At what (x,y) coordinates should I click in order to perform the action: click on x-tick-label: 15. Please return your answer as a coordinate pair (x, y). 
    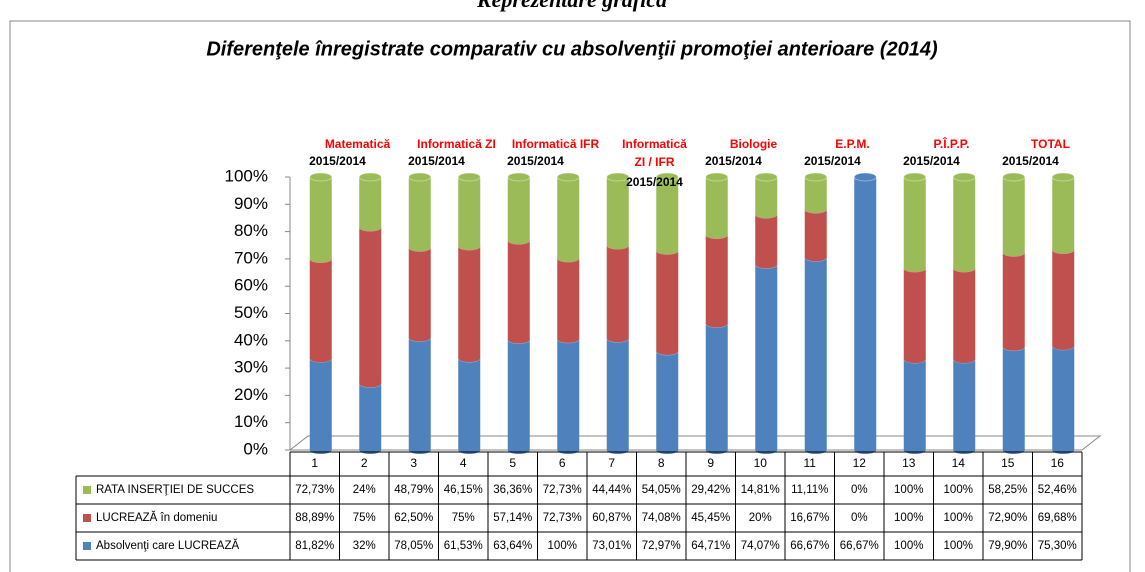
    Looking at the image, I should click on (1008, 463).